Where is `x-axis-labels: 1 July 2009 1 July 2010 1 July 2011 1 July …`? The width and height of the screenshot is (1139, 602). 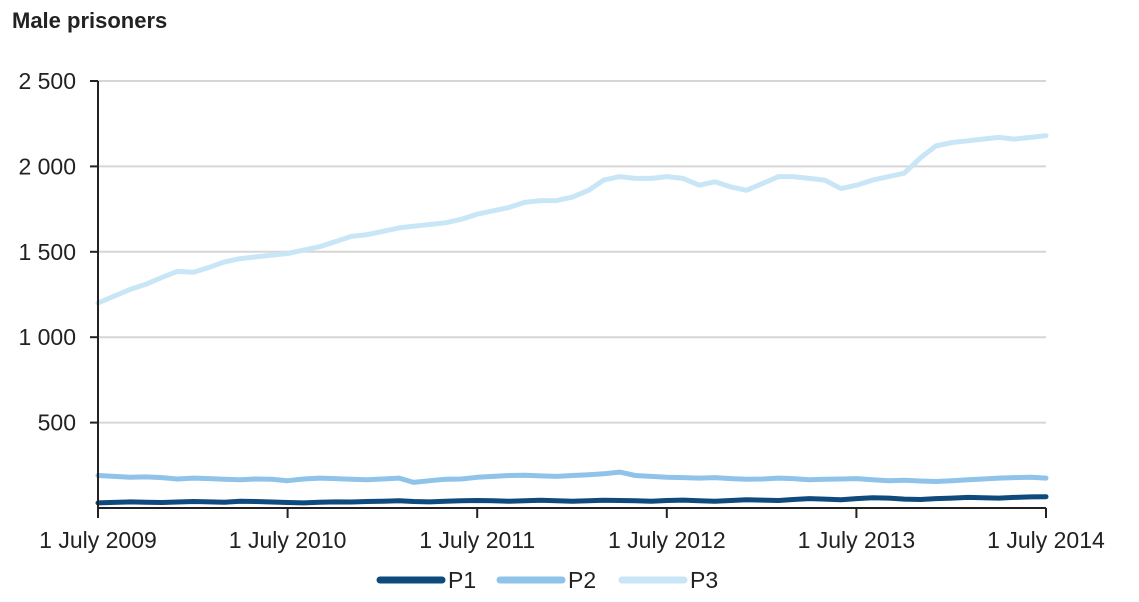
x-axis-labels: 1 July 2009 1 July 2010 1 July 2011 1 July … is located at coordinates (572, 540).